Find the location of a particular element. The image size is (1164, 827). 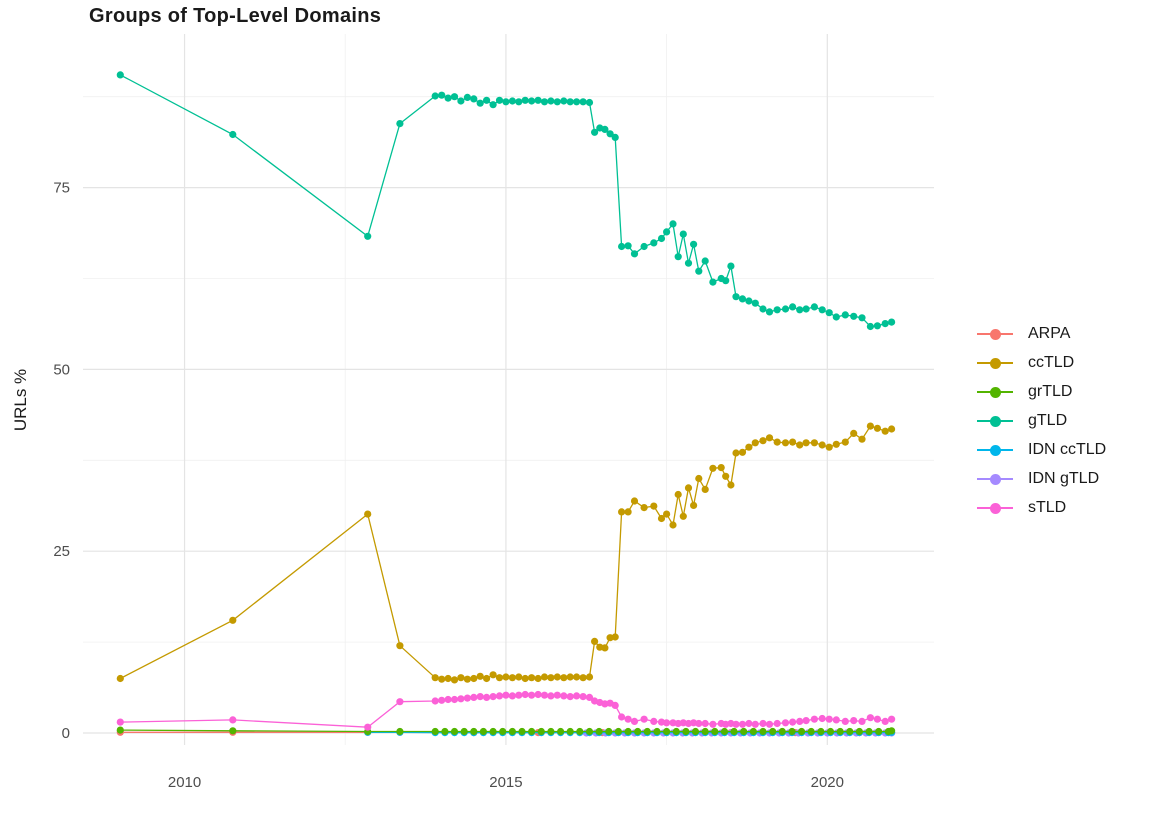

legend-label: ARPA is located at coordinates (1049, 333).